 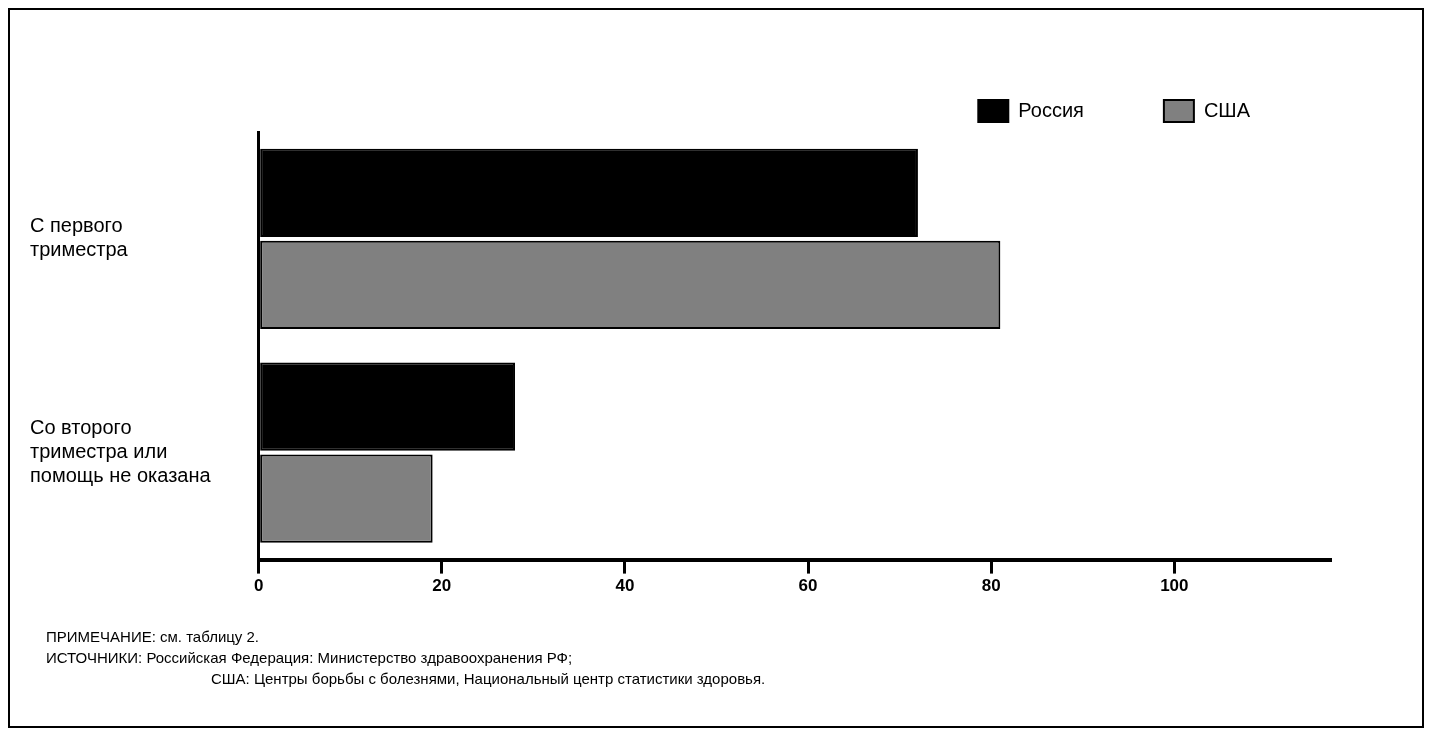 I want to click on x-tick-label: 80, so click(x=991, y=586).